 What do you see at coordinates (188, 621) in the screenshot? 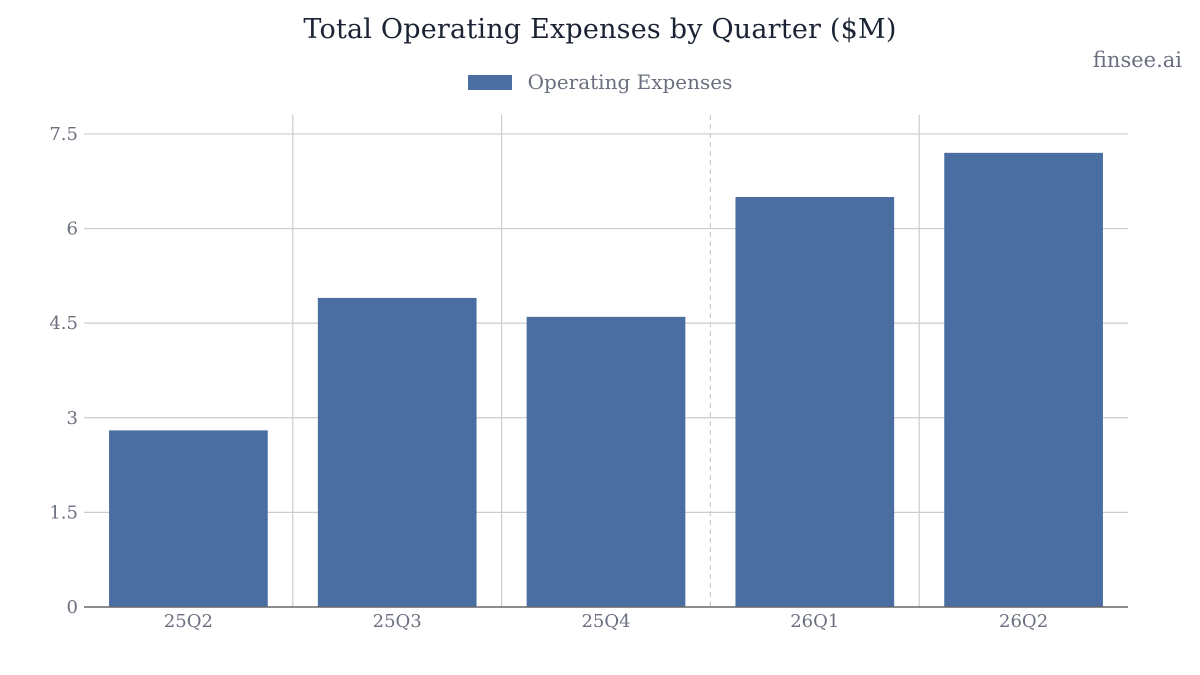
I see `x-tick-label: 25Q2` at bounding box center [188, 621].